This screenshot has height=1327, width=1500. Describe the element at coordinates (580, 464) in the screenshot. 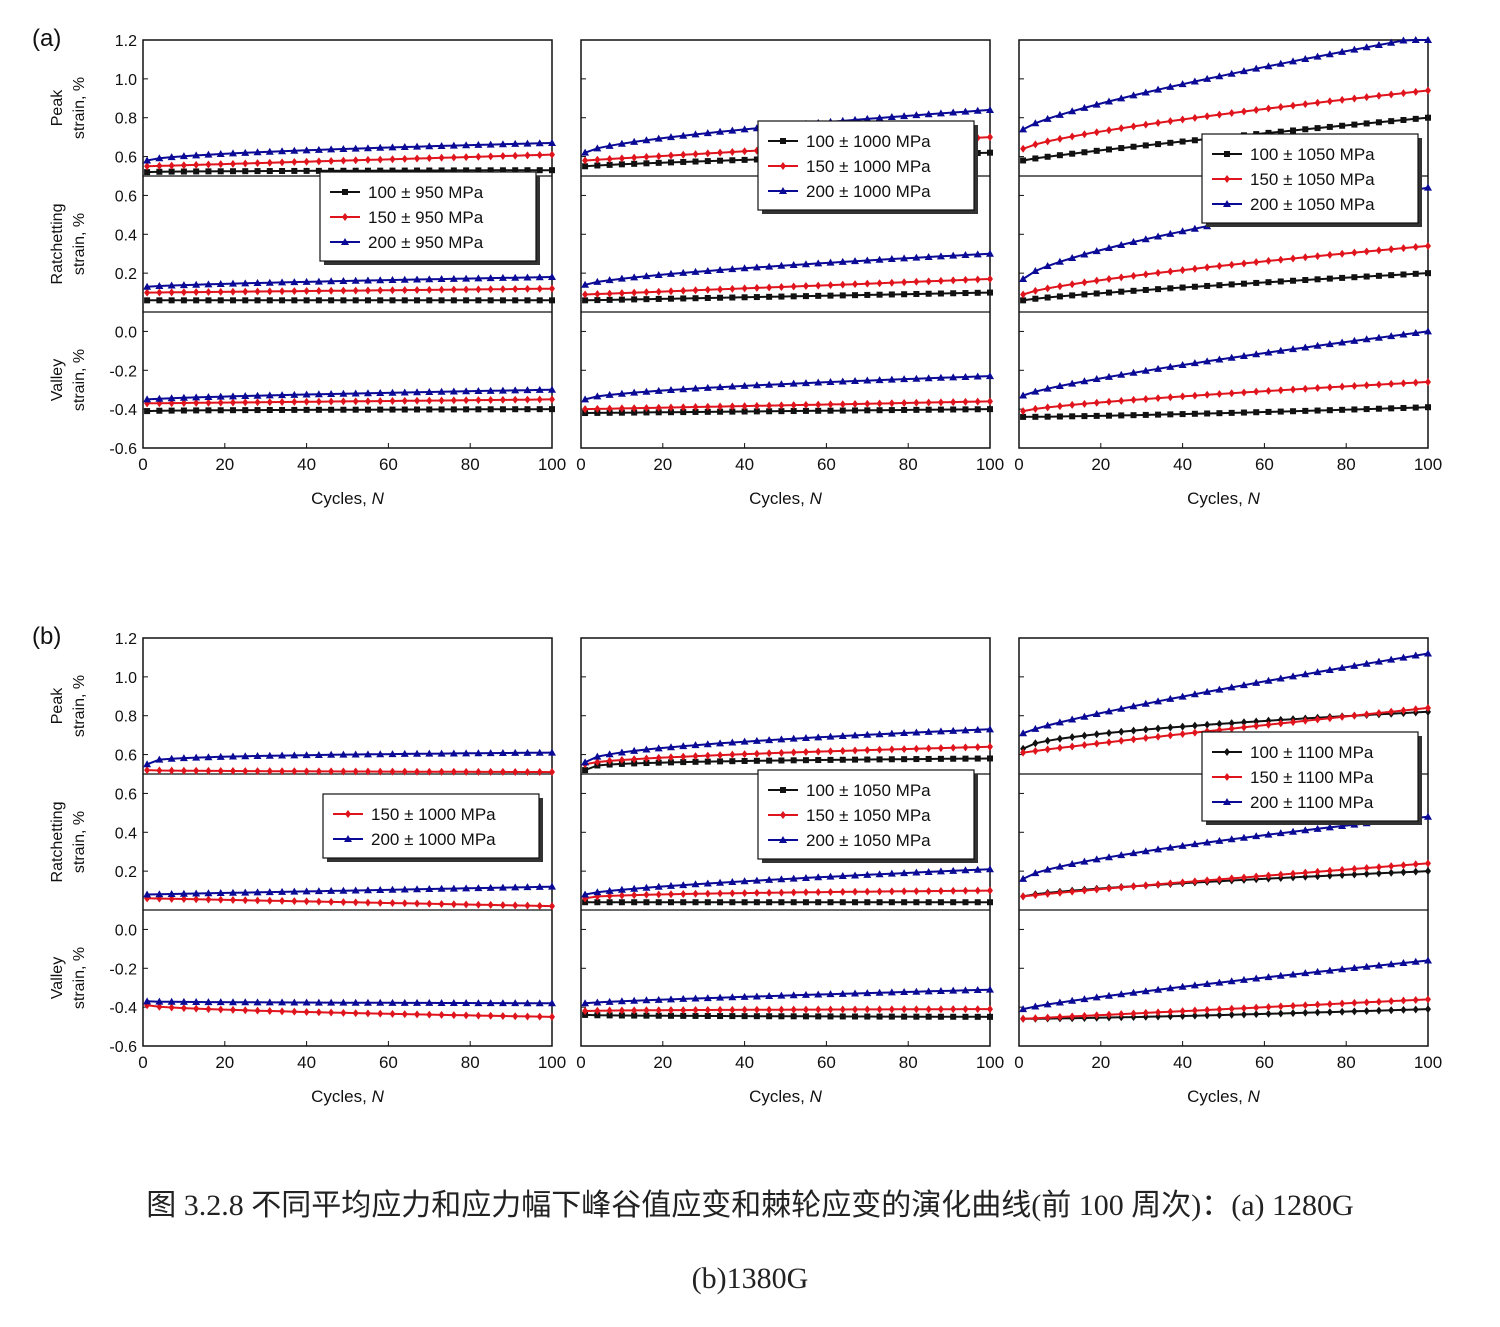

I see `x-tick-label: 0` at that location.